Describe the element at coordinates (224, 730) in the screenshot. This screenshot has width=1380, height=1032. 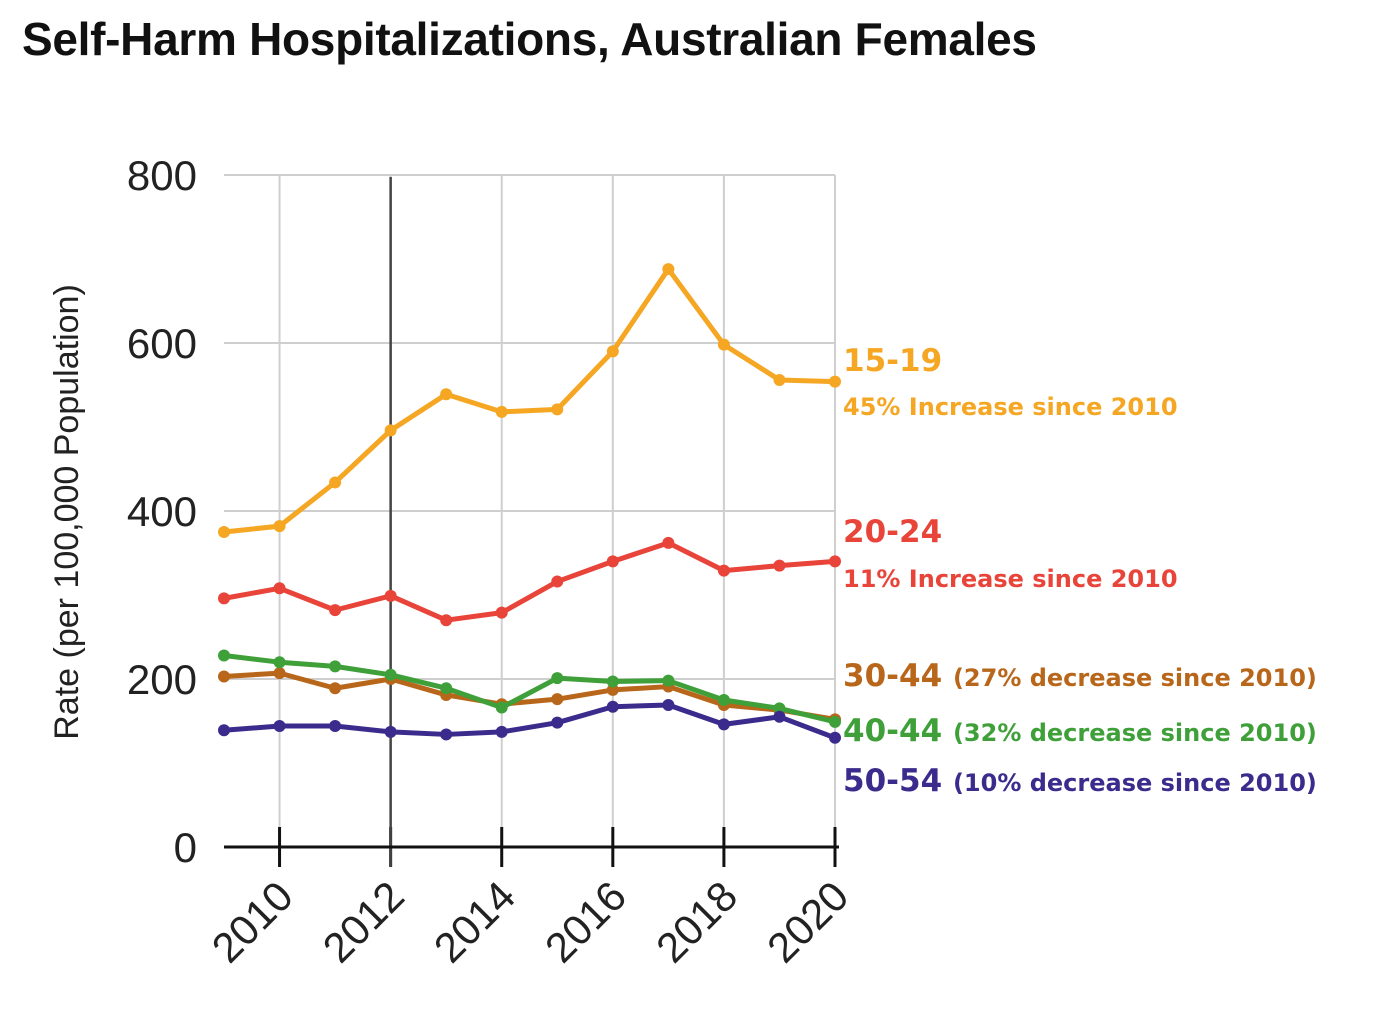
I see `point-50-54-2009` at that location.